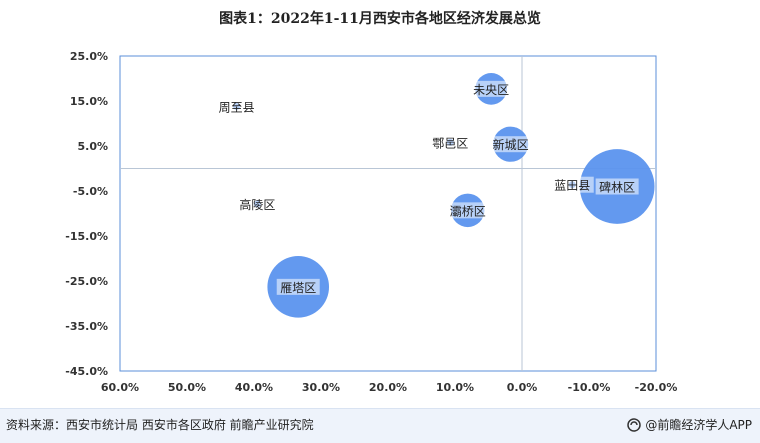 Image resolution: width=760 pixels, height=443 pixels. I want to click on source-note: 资料来源：西安市统计局 西安市各区政府 前瞻产业研究院, so click(160, 425).